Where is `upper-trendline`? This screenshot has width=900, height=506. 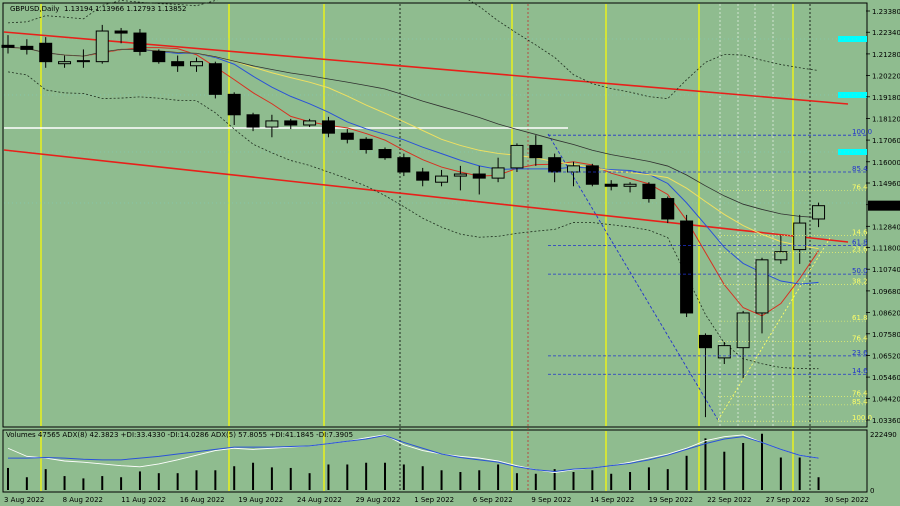
upper-trendline is located at coordinates (426, 68).